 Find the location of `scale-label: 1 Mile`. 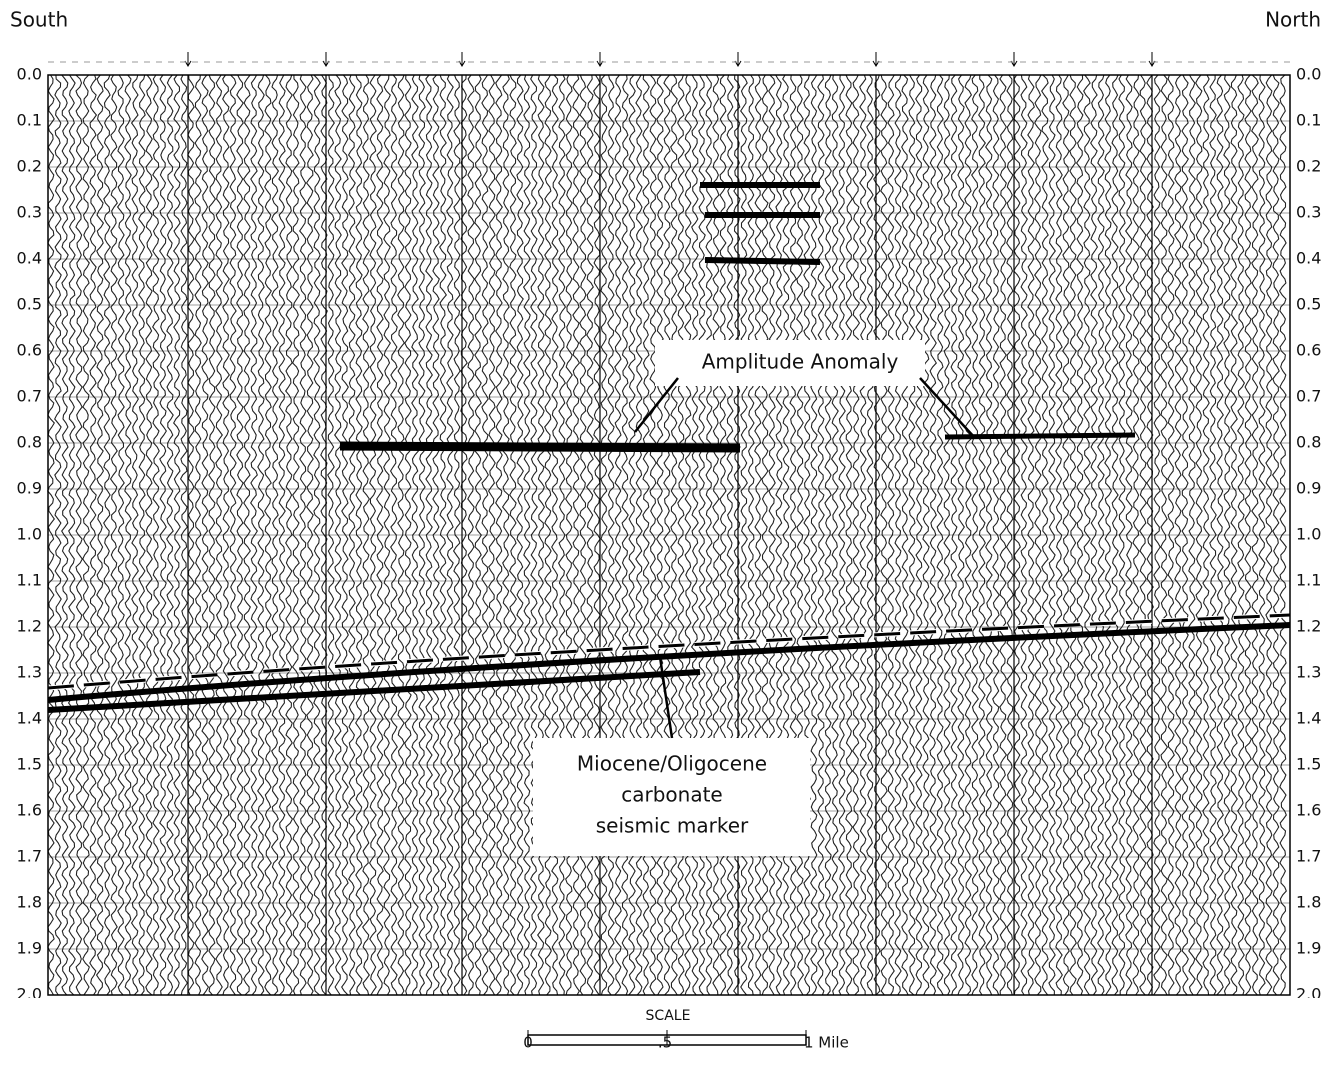

scale-label: 1 Mile is located at coordinates (826, 1043).